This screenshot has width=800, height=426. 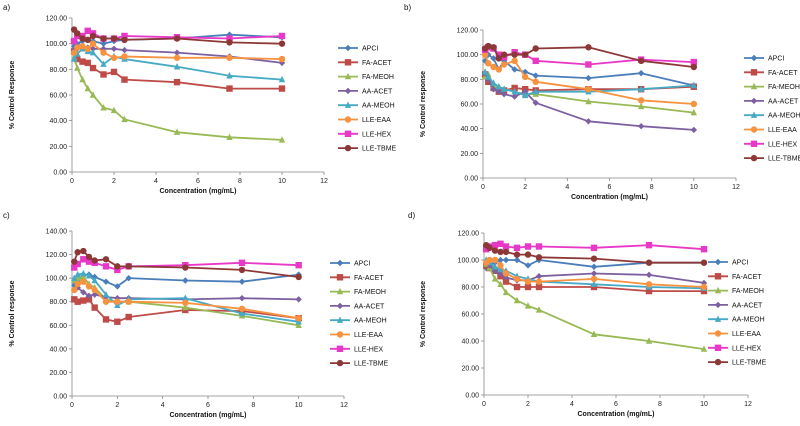 I want to click on legend-label: AA-ACET, so click(x=747, y=305).